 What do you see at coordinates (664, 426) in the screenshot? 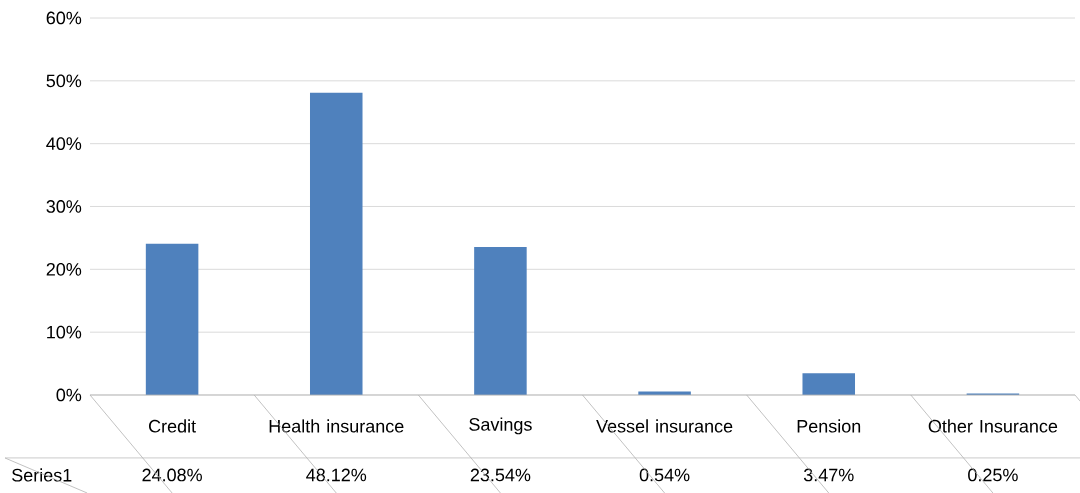
I see `x-tick-label: Vessel insurance` at bounding box center [664, 426].